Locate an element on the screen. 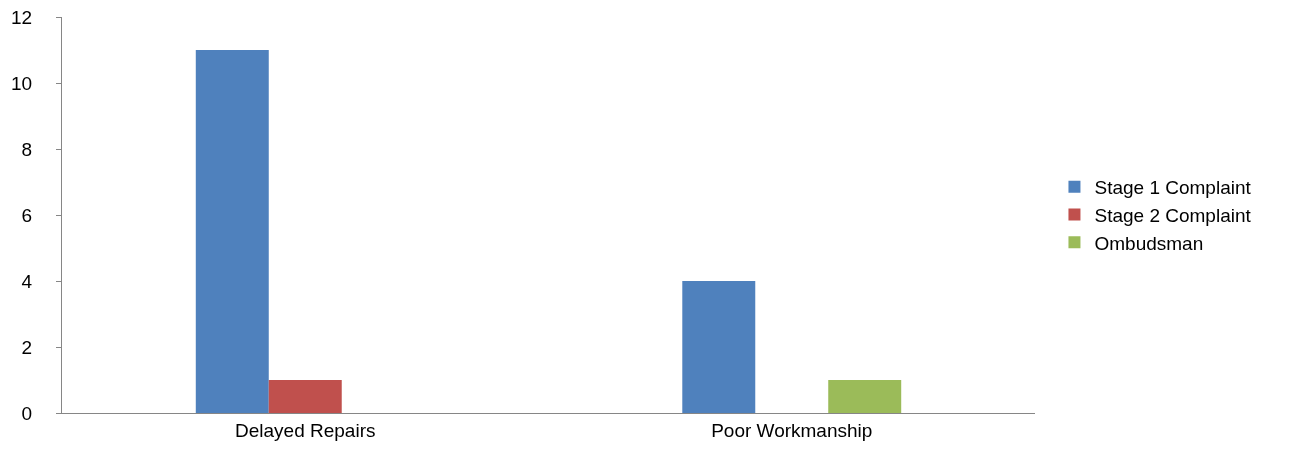 The height and width of the screenshot is (467, 1306). y-tick-label: 2 is located at coordinates (27, 347).